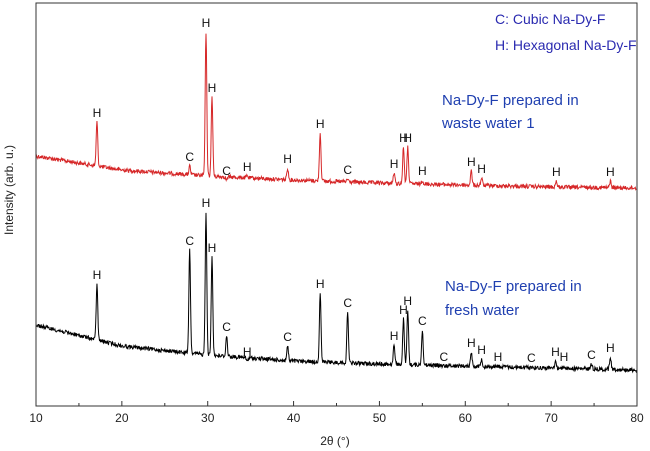  What do you see at coordinates (336, 413) in the screenshot?
I see `x-axis: 10 20 30 40 50 60 70 80` at bounding box center [336, 413].